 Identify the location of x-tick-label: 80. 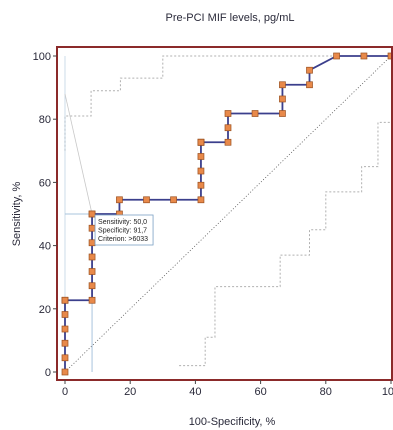
(326, 392).